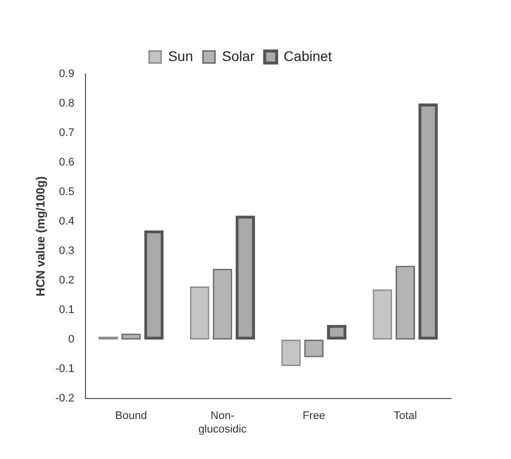 The width and height of the screenshot is (511, 459). I want to click on y-tick-label: 0.8, so click(66, 104).